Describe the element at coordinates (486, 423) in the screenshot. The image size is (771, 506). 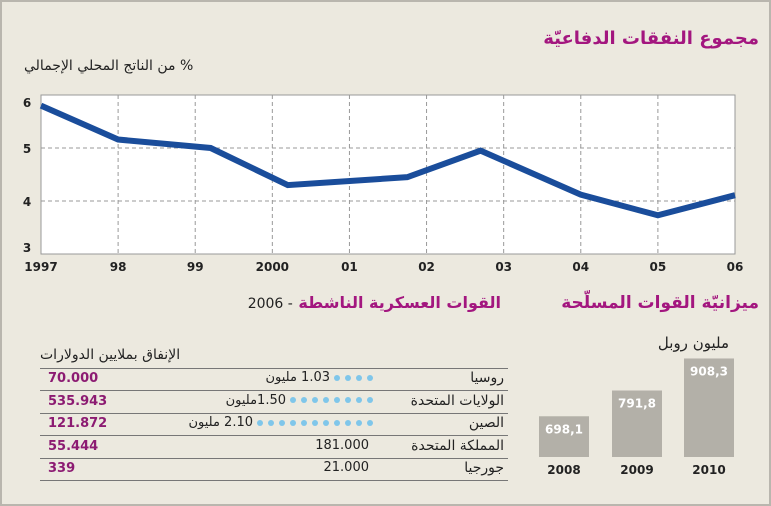
I see `country-name: الصين` at that location.